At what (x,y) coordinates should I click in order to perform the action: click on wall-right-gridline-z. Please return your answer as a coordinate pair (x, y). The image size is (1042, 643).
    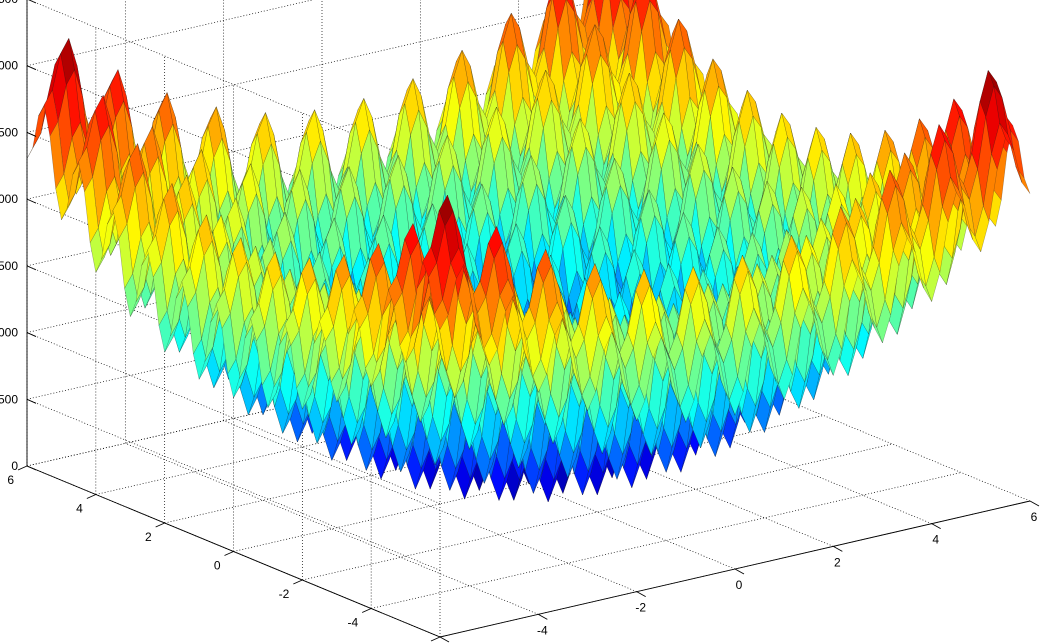
    Looking at the image, I should click on (315, 66).